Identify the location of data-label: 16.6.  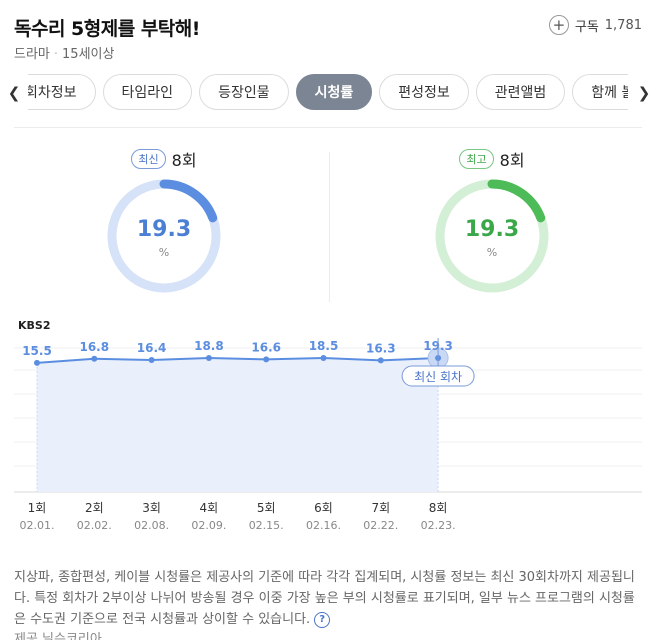
(266, 347).